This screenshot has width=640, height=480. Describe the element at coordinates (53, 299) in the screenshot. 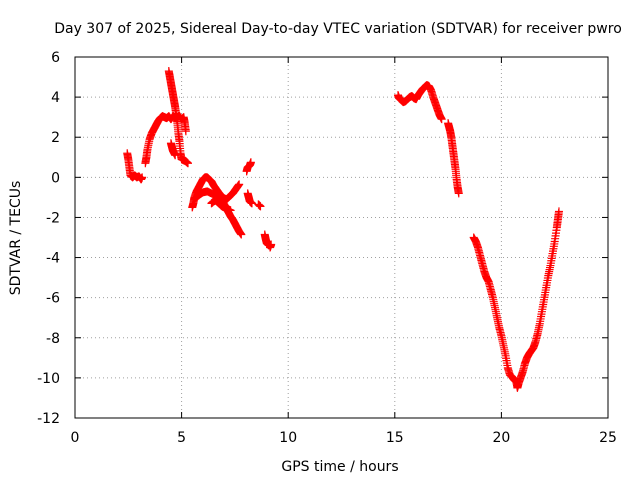

I see `y-tick-label: -6` at that location.